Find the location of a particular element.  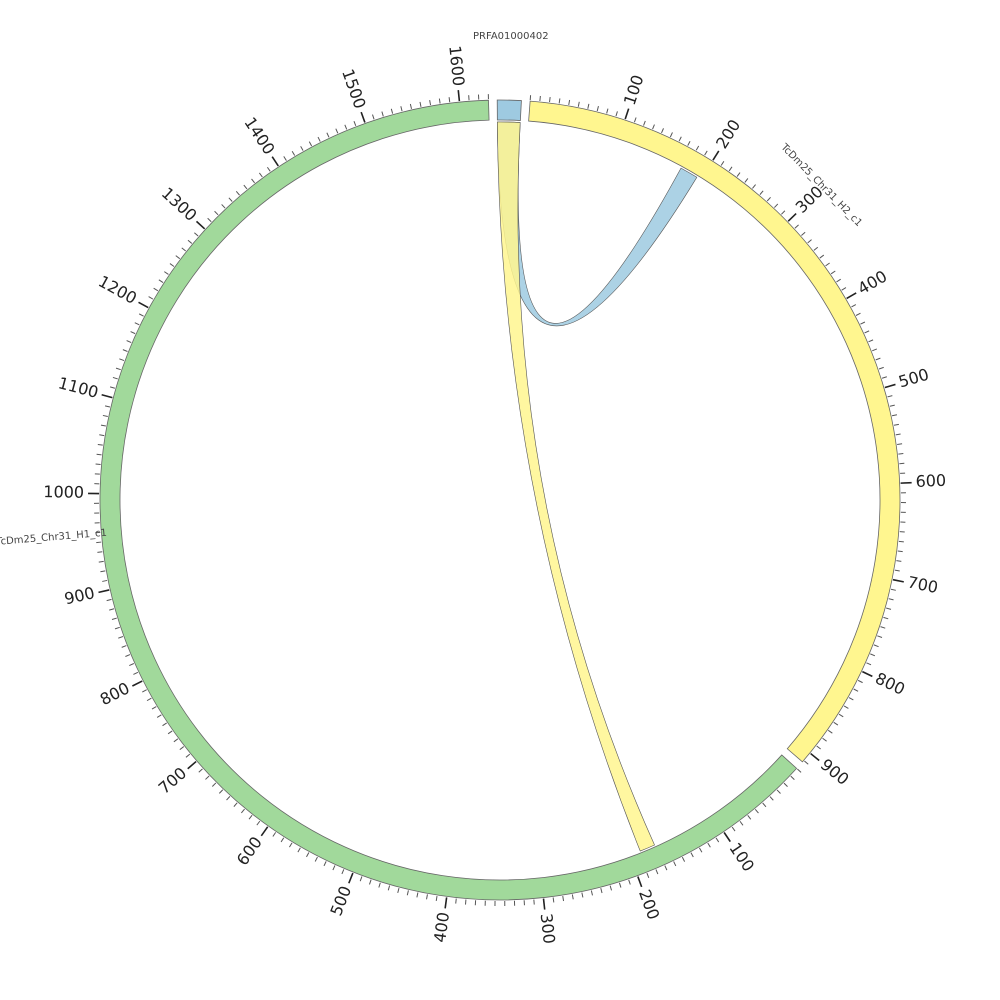

tick-label: 600 is located at coordinates (930, 481).